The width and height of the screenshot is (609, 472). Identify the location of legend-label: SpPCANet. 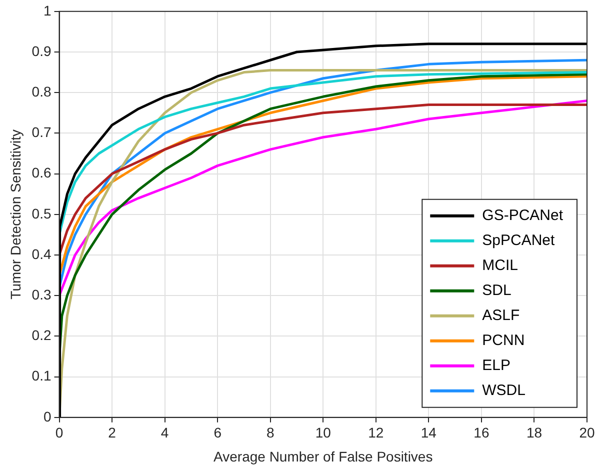
(519, 241).